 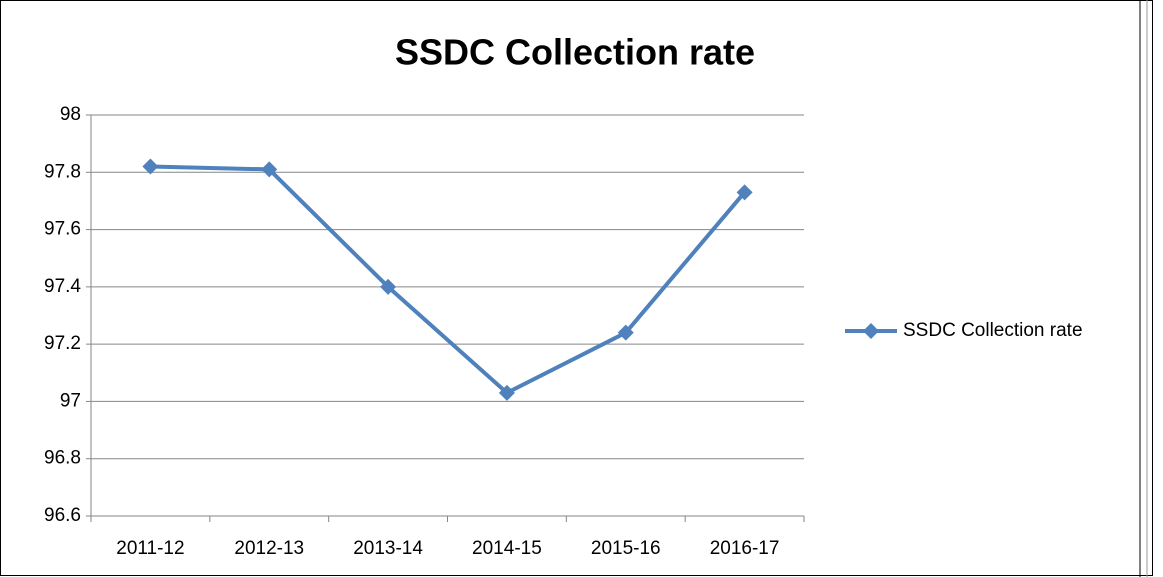 What do you see at coordinates (70, 114) in the screenshot?
I see `y-tick-label: 98` at bounding box center [70, 114].